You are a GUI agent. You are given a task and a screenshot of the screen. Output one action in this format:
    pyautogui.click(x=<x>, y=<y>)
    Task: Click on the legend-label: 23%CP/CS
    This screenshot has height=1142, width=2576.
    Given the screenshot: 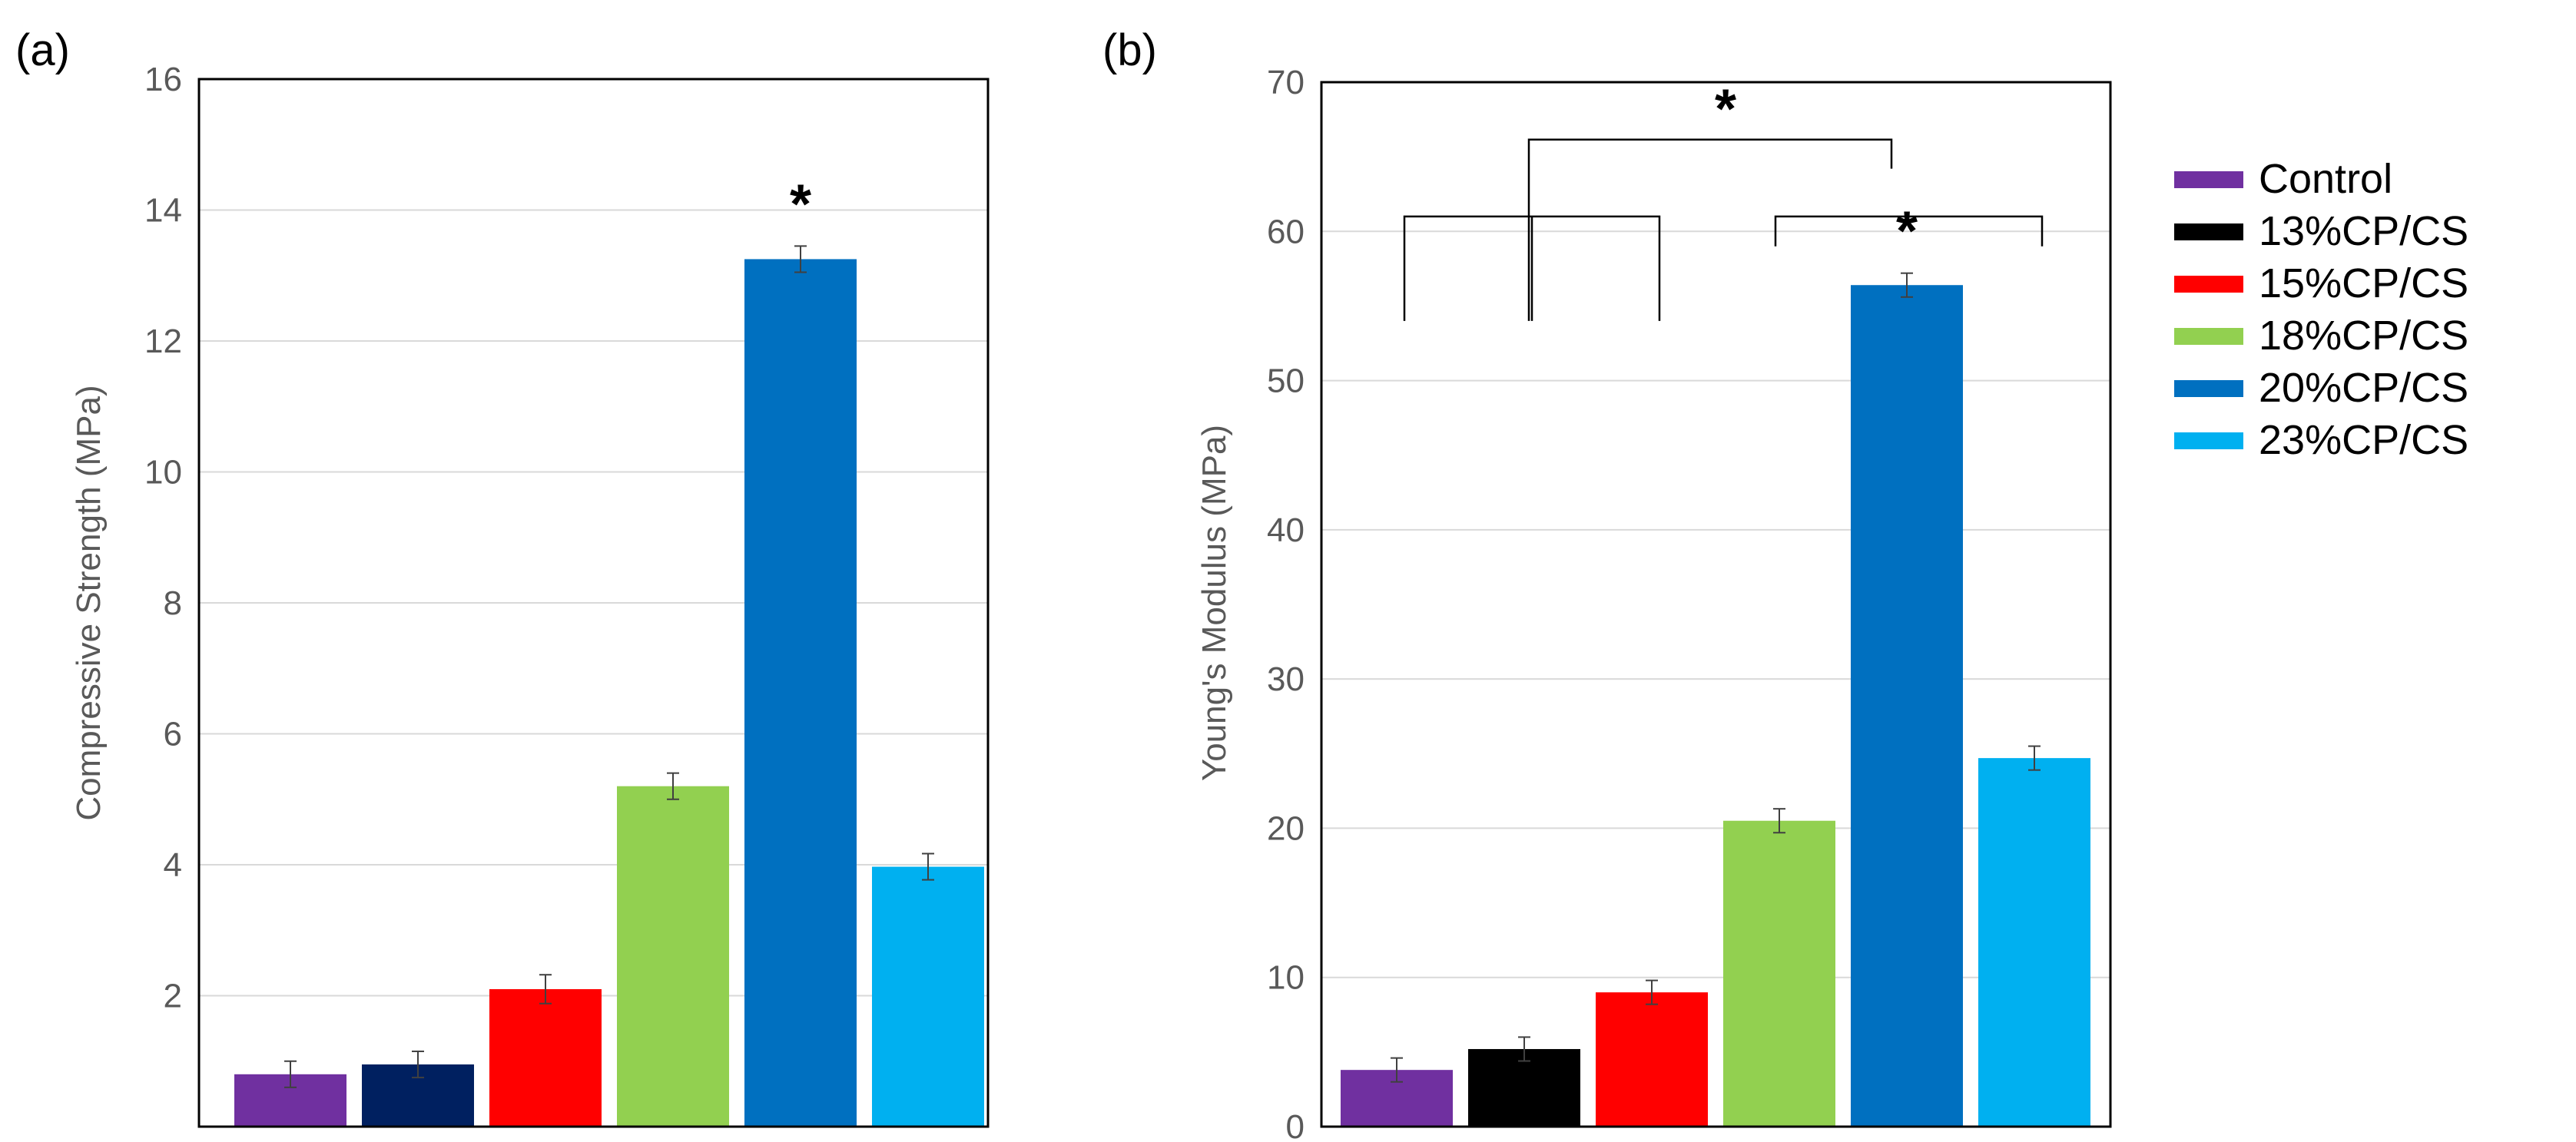 What is the action you would take?
    pyautogui.click(x=2363, y=440)
    